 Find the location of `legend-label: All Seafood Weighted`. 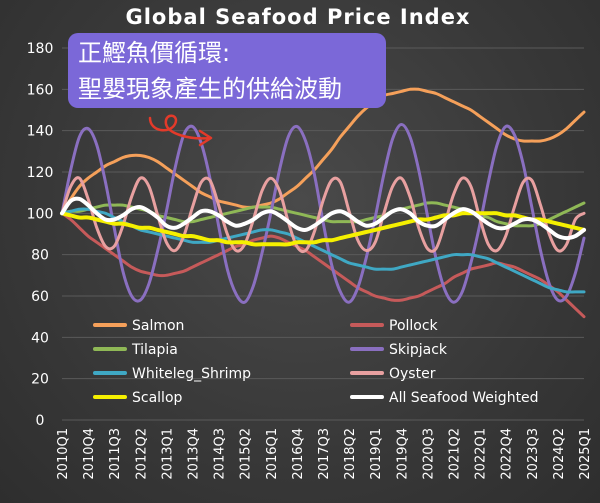

legend-label: All Seafood Weighted is located at coordinates (464, 398).